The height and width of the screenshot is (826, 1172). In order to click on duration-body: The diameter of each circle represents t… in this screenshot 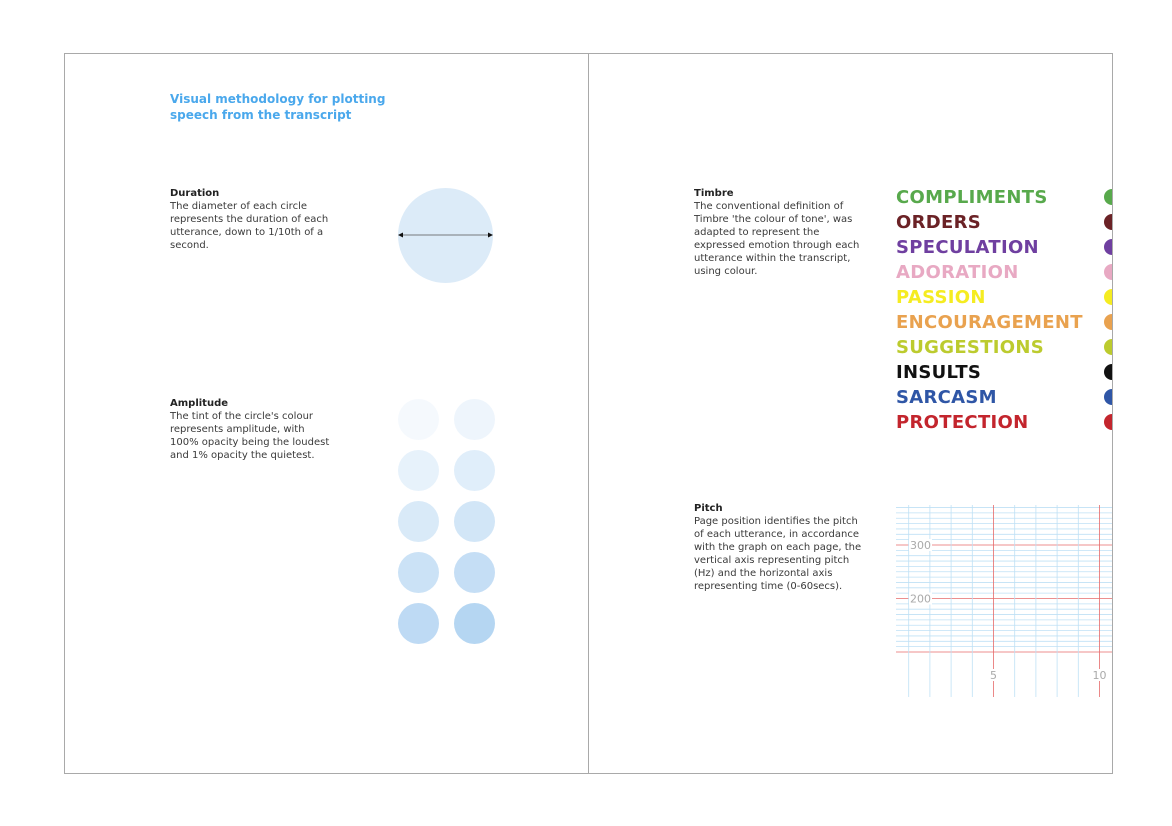, I will do `click(249, 226)`.